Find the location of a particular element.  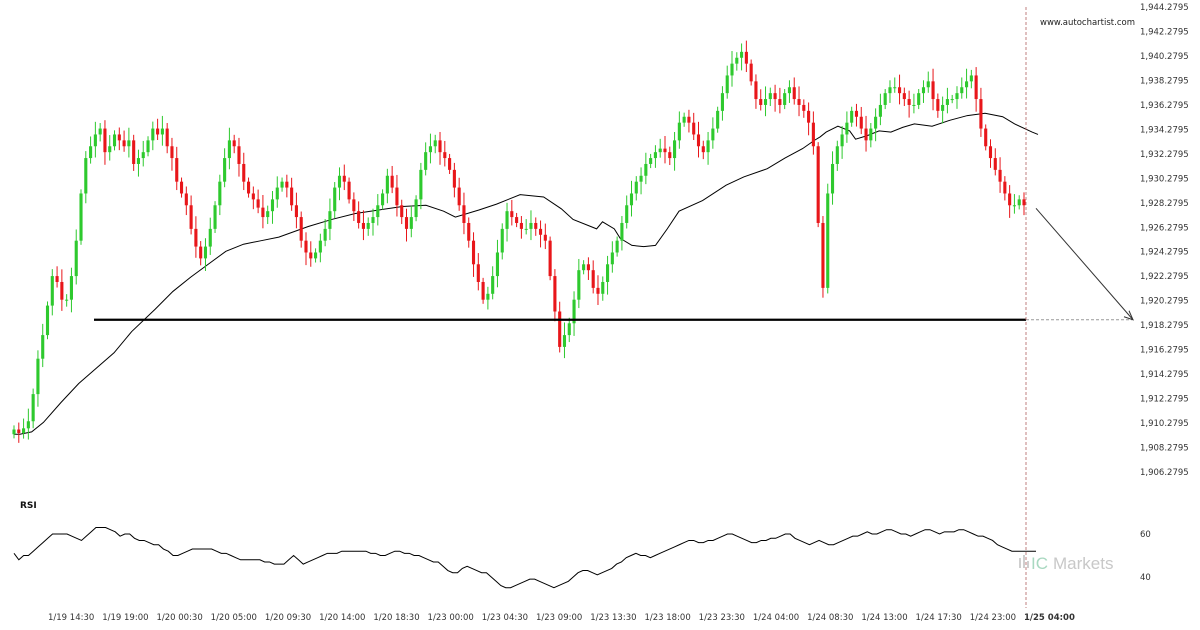

rsi-panel is located at coordinates (524, 558).